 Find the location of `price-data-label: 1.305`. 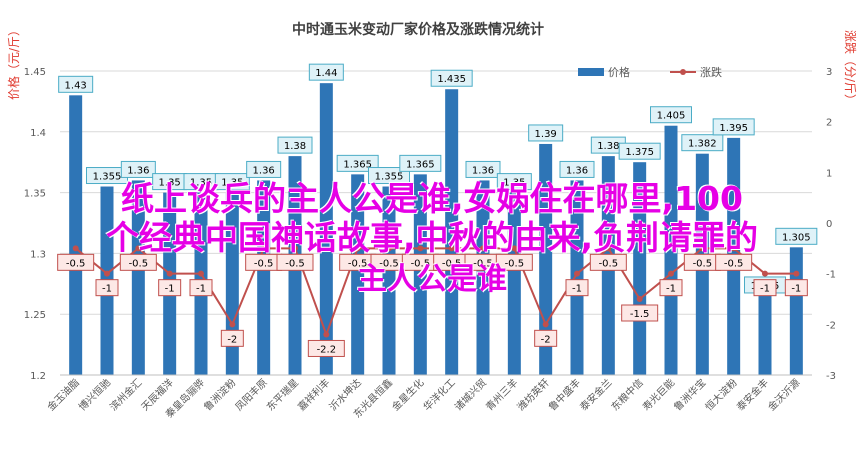

price-data-label: 1.305 is located at coordinates (796, 236).